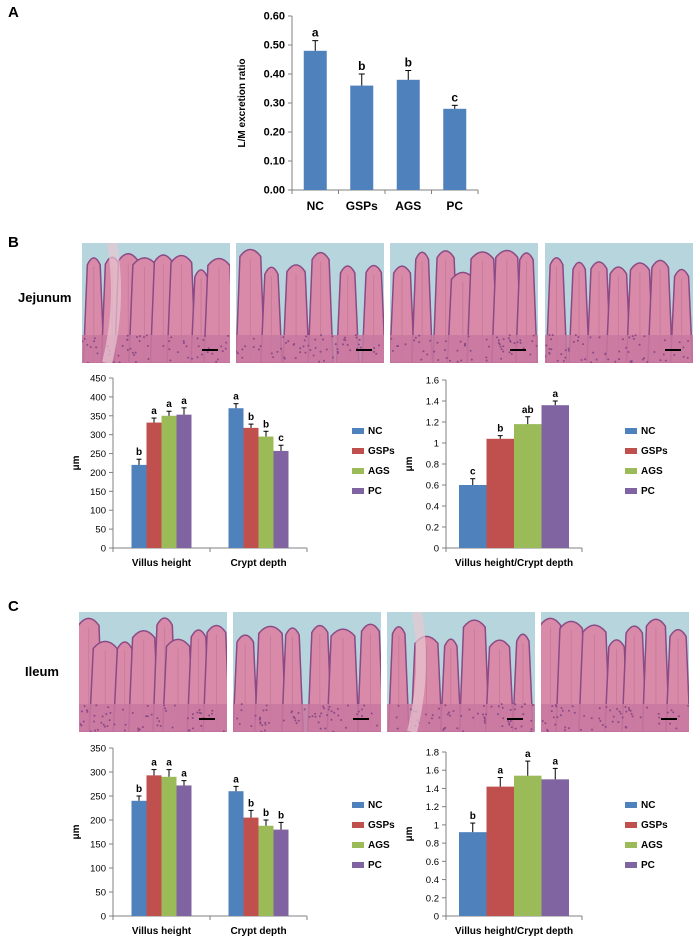 Image resolution: width=700 pixels, height=951 pixels. I want to click on y-tick-label: 350, so click(98, 416).